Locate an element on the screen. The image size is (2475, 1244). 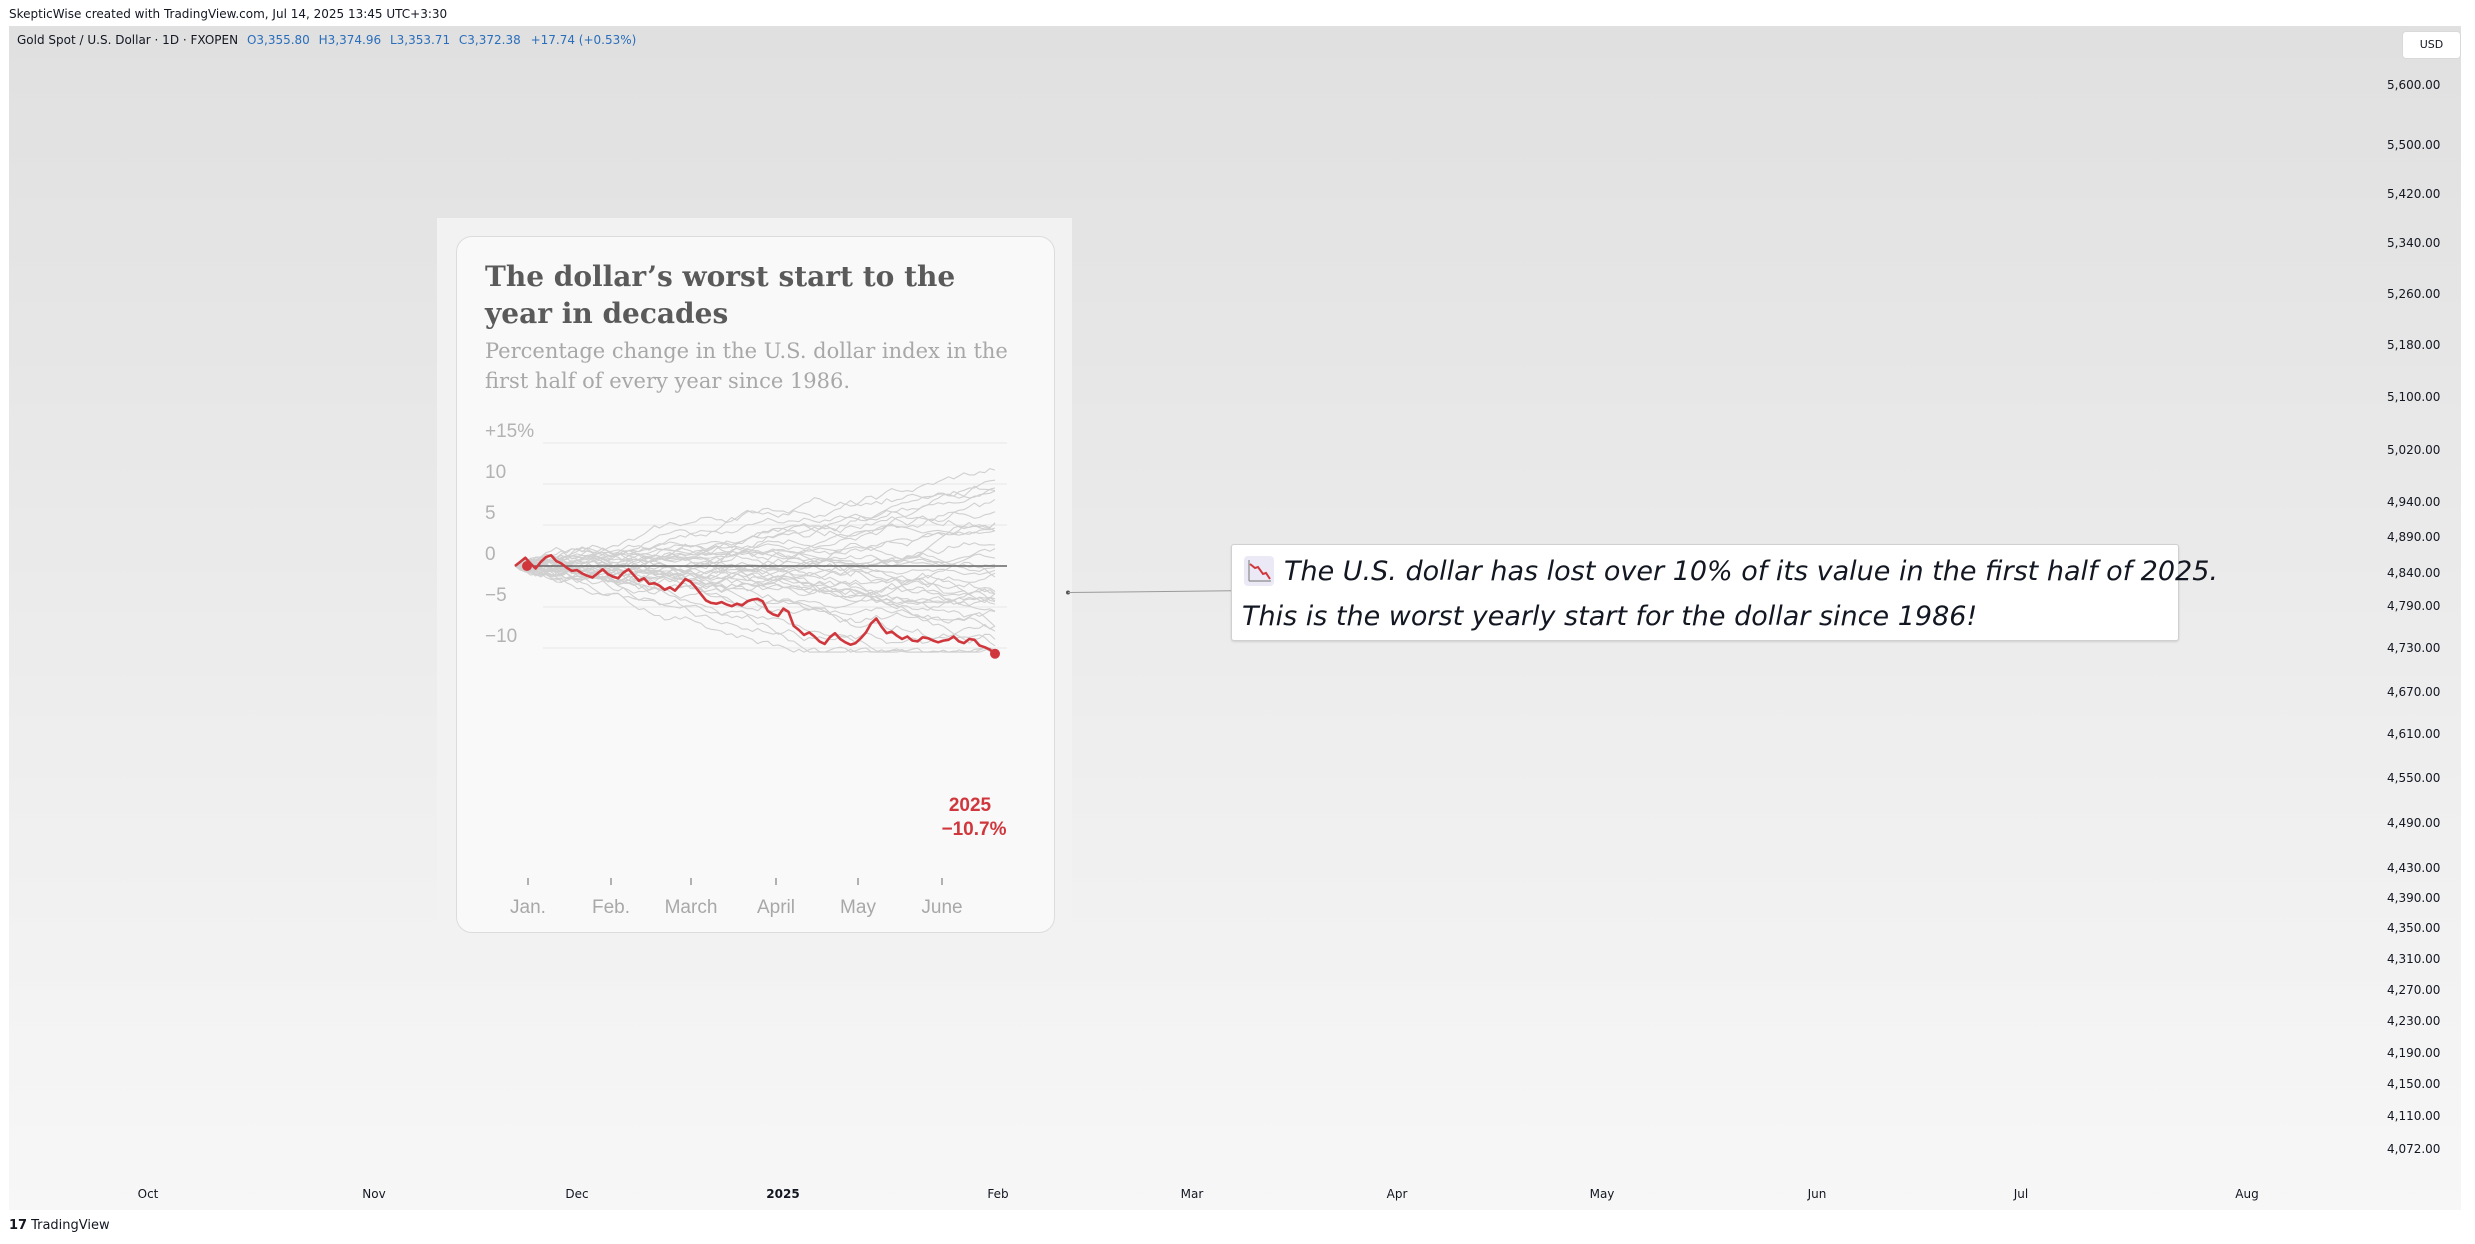
price-axis-label: 4,730.00 is located at coordinates (2414, 648).